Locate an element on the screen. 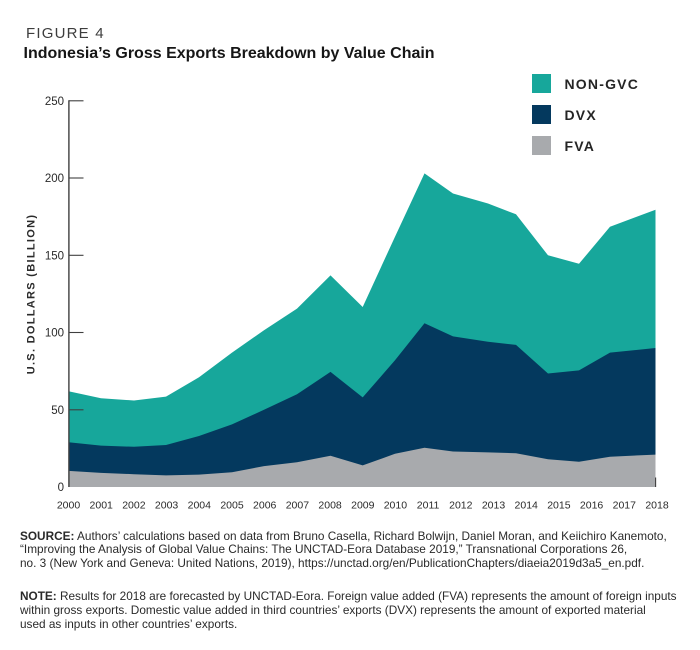  svg-text: 2003 is located at coordinates (167, 506).